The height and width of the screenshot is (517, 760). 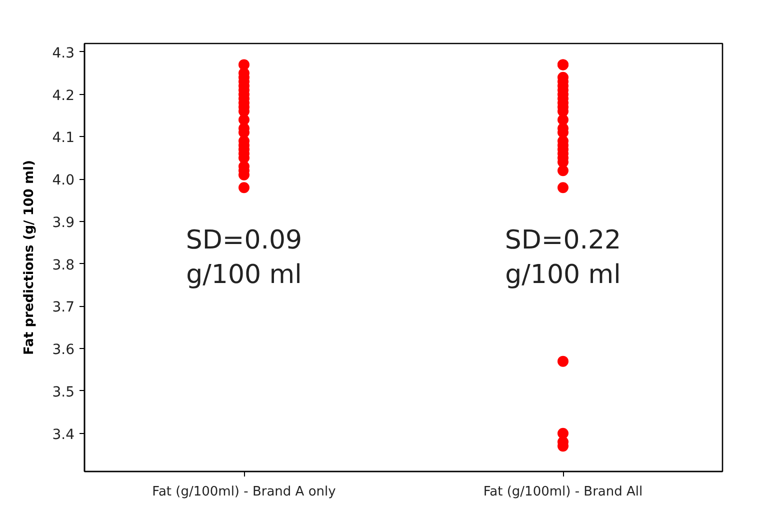 I want to click on y-tick-label: 4.3, so click(x=63, y=53).